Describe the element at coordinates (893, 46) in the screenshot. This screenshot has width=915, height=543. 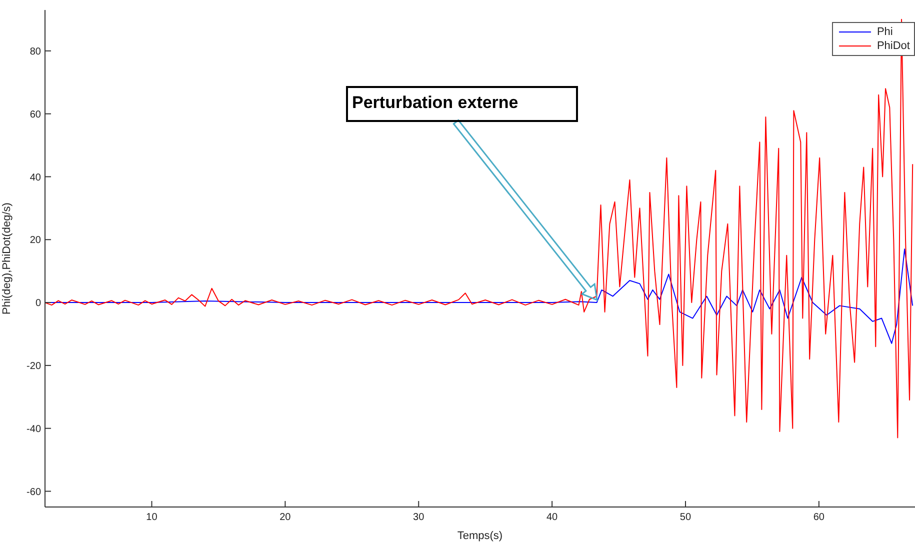
I see `legend-label: PhiDot` at that location.